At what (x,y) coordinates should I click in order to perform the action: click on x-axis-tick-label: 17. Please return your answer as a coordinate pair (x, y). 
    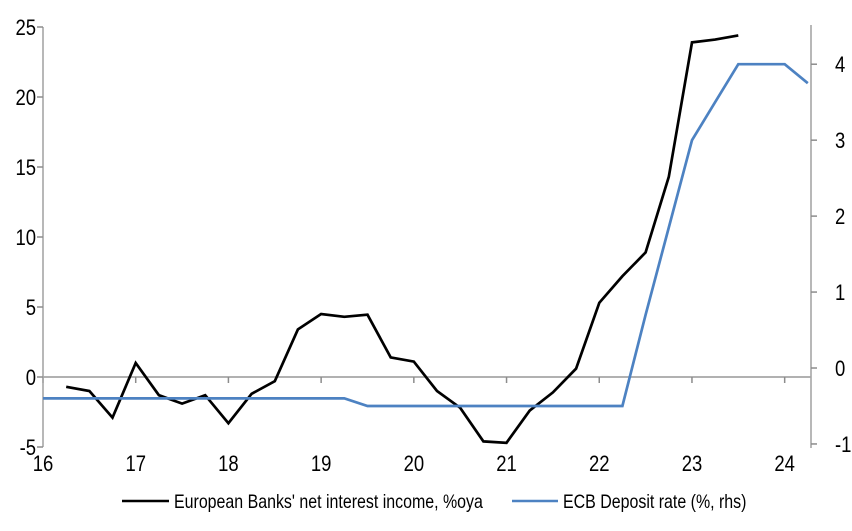
    Looking at the image, I should click on (135, 465).